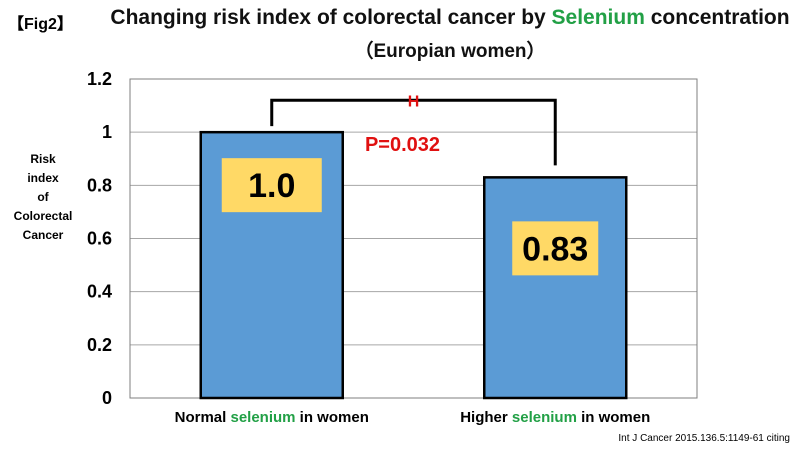 The height and width of the screenshot is (450, 800). What do you see at coordinates (99, 239) in the screenshot?
I see `y-tick-label: 0.6` at bounding box center [99, 239].